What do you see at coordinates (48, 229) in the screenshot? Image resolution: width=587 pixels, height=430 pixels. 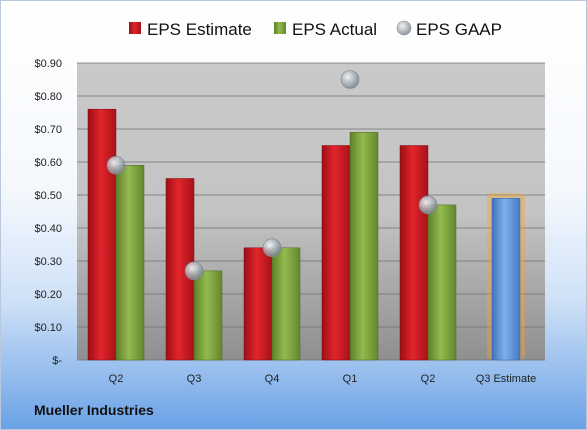 I see `y-tick-label: $0.40` at bounding box center [48, 229].